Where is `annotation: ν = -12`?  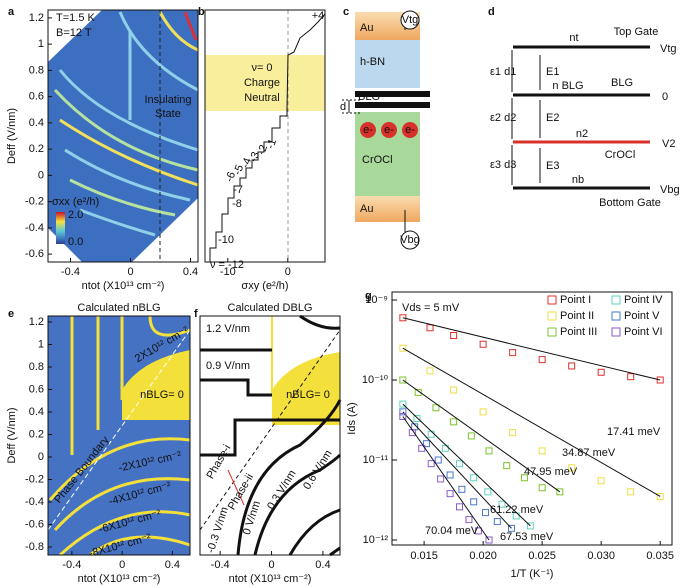
annotation: ν = -12 is located at coordinates (227, 265).